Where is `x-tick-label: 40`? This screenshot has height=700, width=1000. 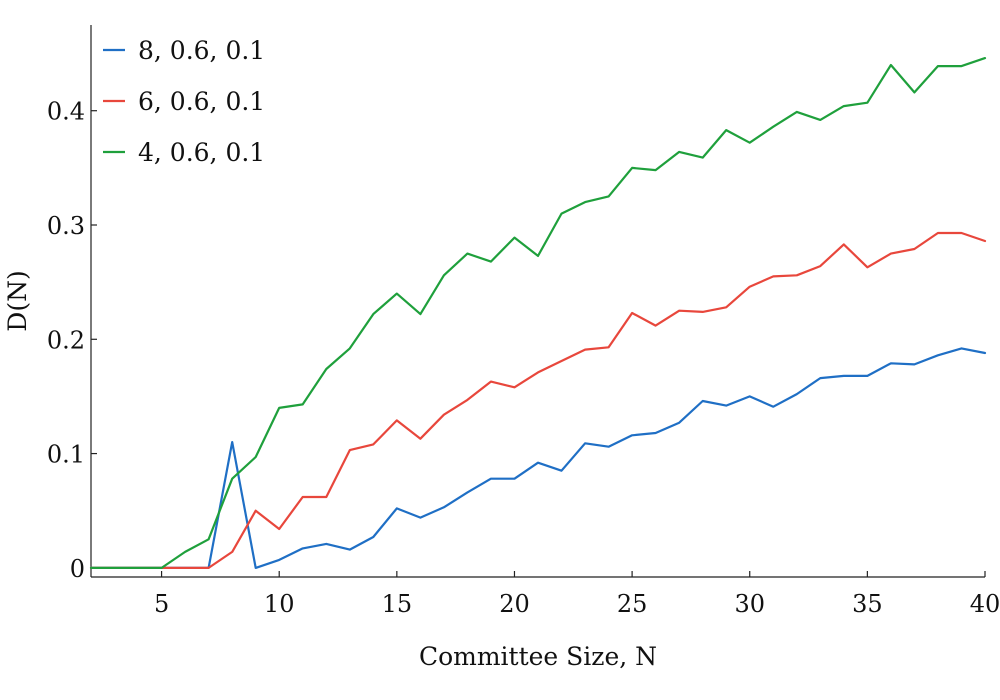
x-tick-label: 40 is located at coordinates (985, 604).